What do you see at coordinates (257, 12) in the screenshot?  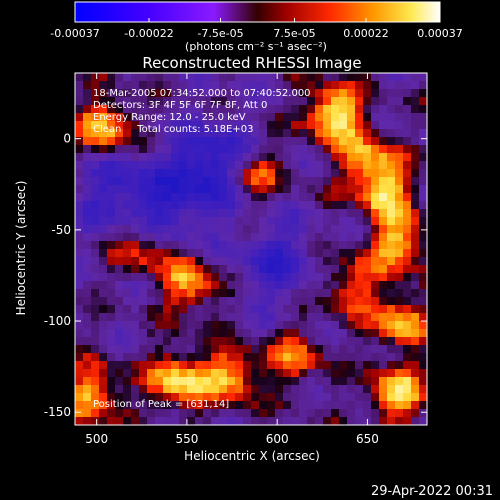 I see `colorbar-gradient` at bounding box center [257, 12].